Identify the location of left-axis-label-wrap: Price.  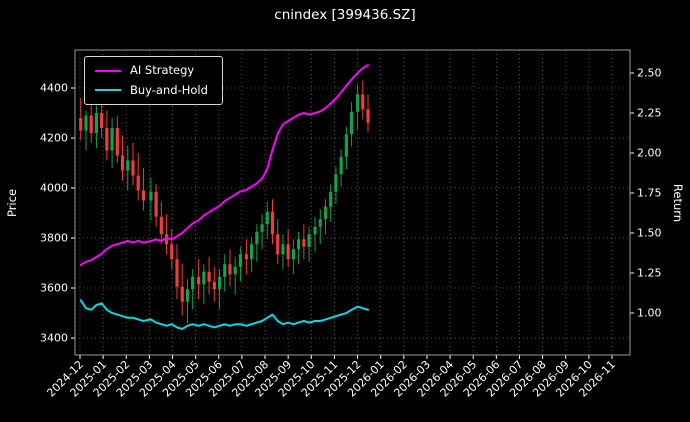
(12, 202).